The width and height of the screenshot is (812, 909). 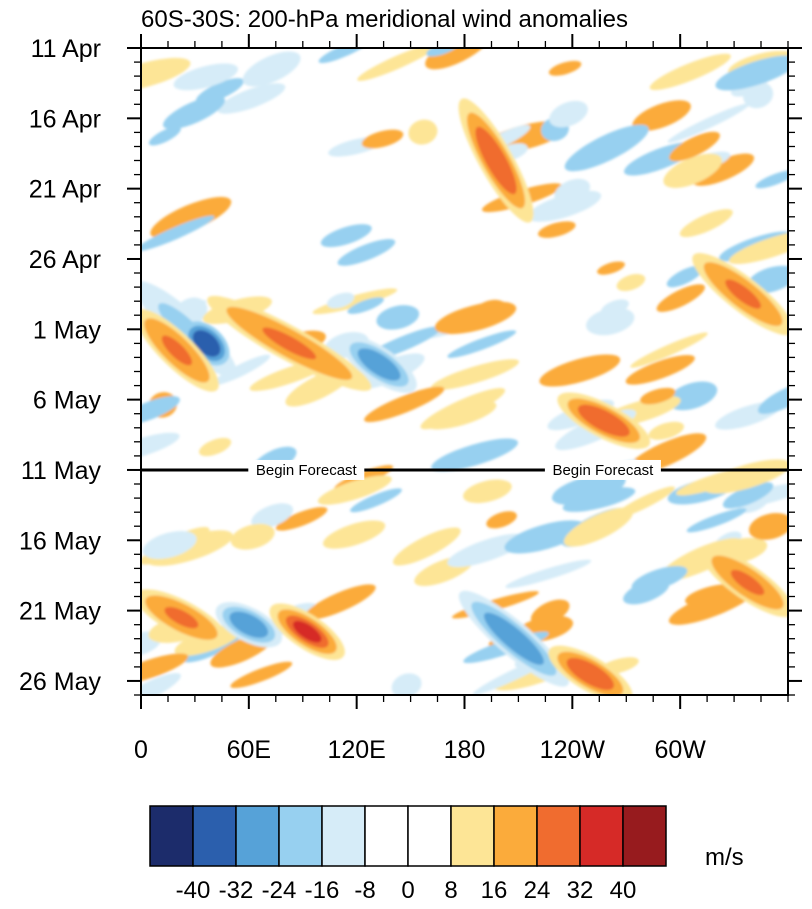 What do you see at coordinates (236, 890) in the screenshot?
I see `colorbar-tick-label: -32` at bounding box center [236, 890].